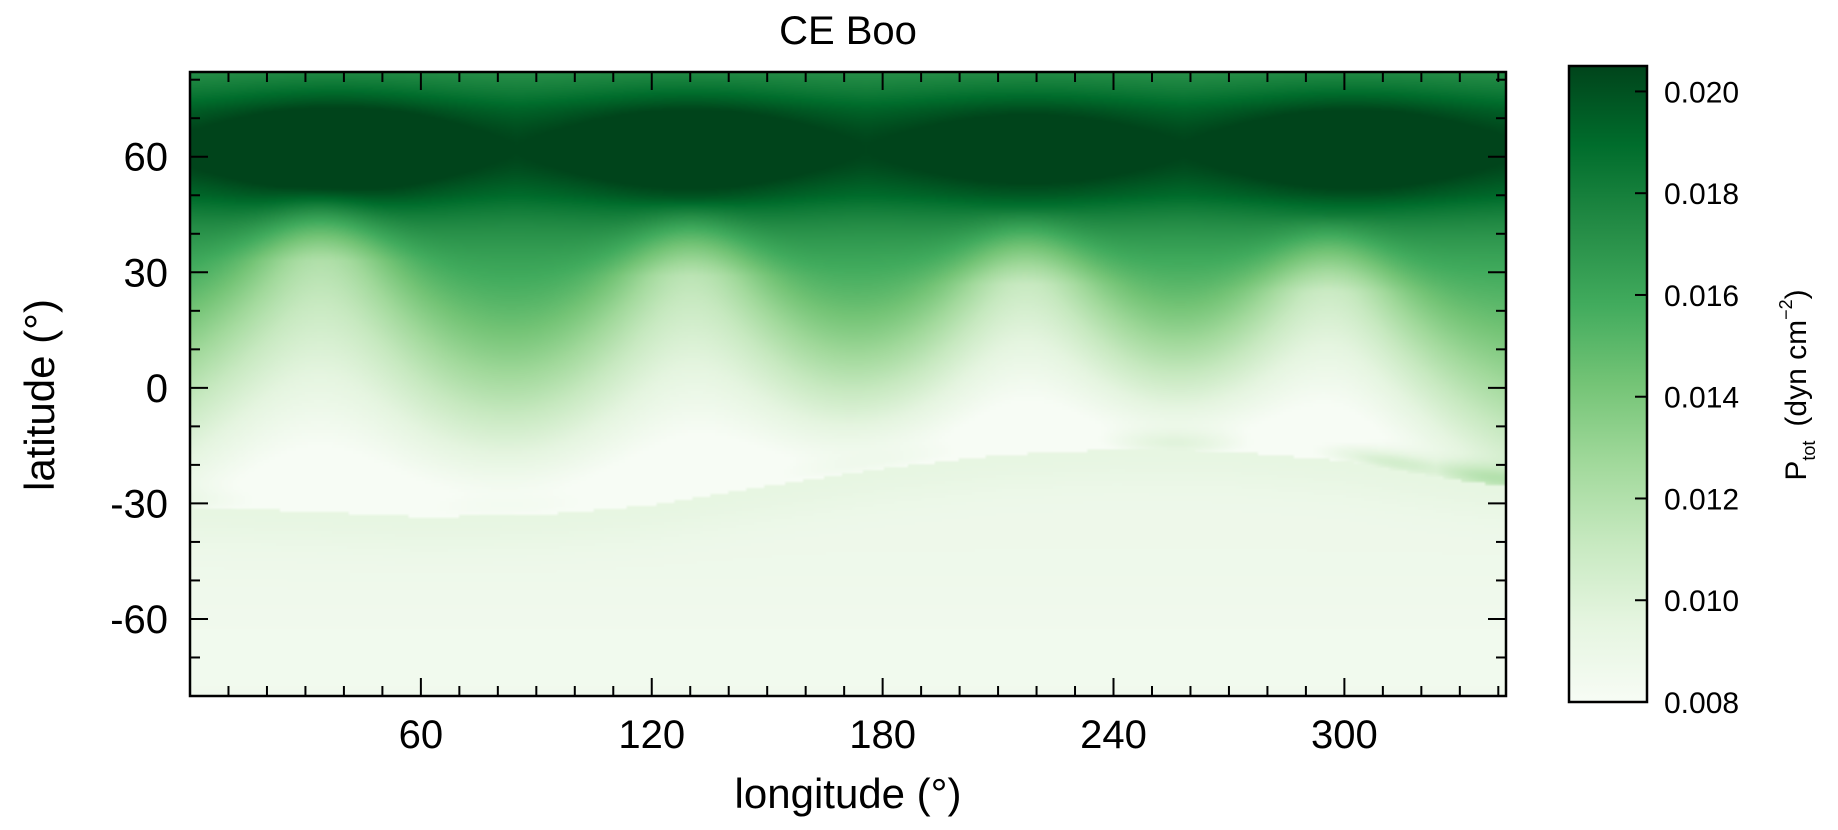  Describe the element at coordinates (1786, 309) in the screenshot. I see `colorbar-label-sup: −2` at that location.